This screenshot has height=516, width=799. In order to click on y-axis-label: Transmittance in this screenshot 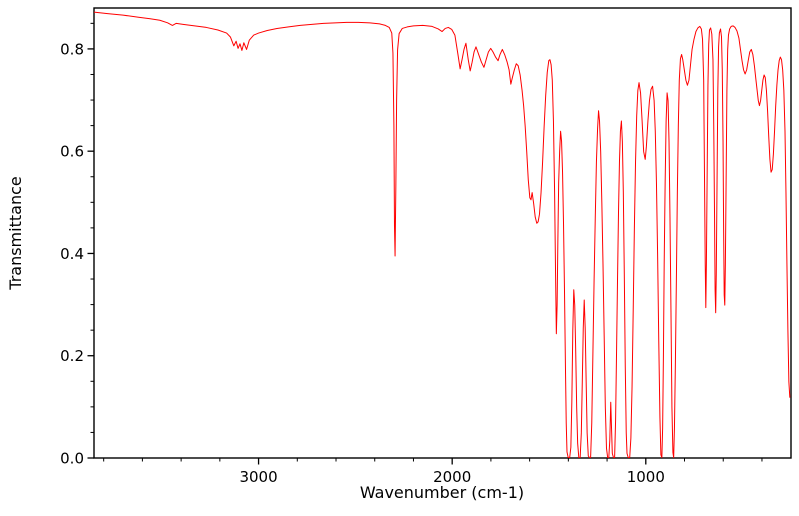, I will do `click(15, 233)`.